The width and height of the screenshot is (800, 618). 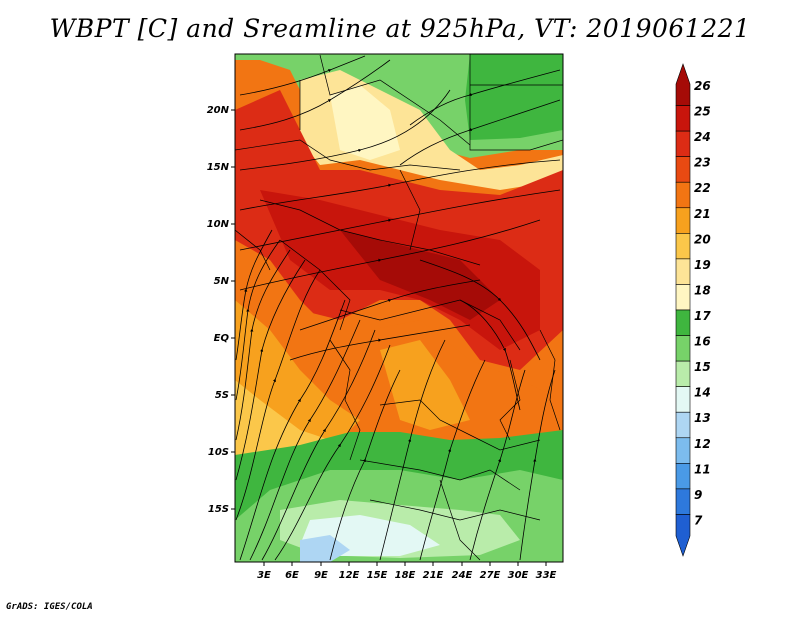 What do you see at coordinates (702, 290) in the screenshot?
I see `colorbar-label: 18` at bounding box center [702, 290].